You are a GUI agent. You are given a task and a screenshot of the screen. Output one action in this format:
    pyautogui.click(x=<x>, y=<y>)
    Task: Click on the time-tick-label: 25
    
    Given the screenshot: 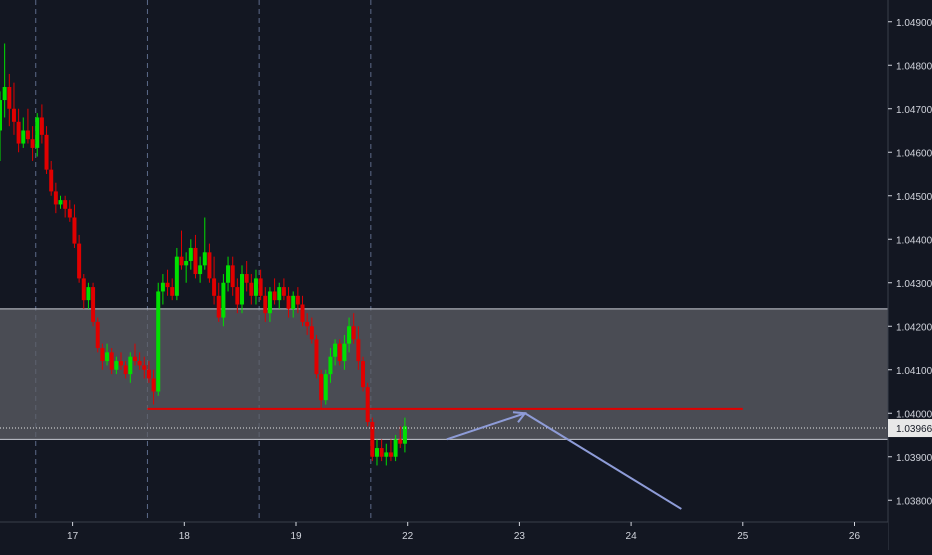 What is the action you would take?
    pyautogui.click(x=743, y=536)
    